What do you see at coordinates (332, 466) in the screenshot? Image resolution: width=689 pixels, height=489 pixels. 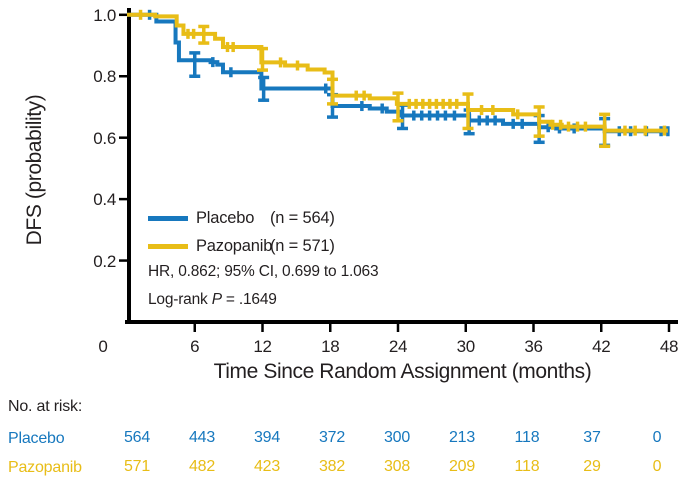 I see `risk-value: 382` at bounding box center [332, 466].